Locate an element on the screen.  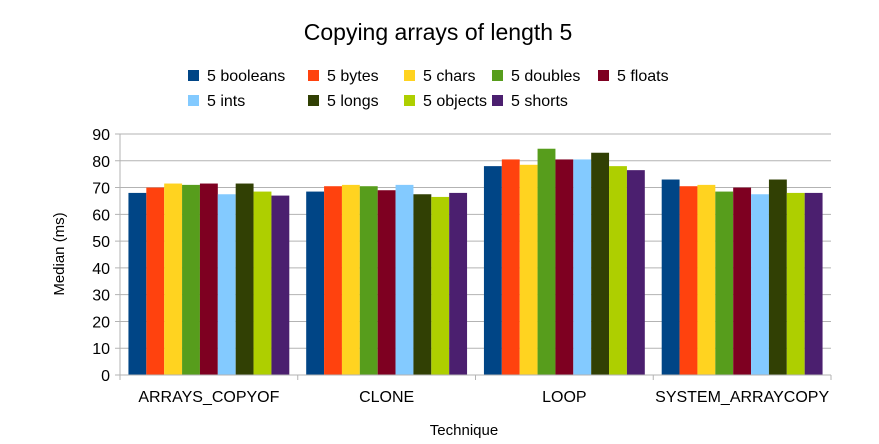
x-tick-label: CLONE is located at coordinates (386, 397).